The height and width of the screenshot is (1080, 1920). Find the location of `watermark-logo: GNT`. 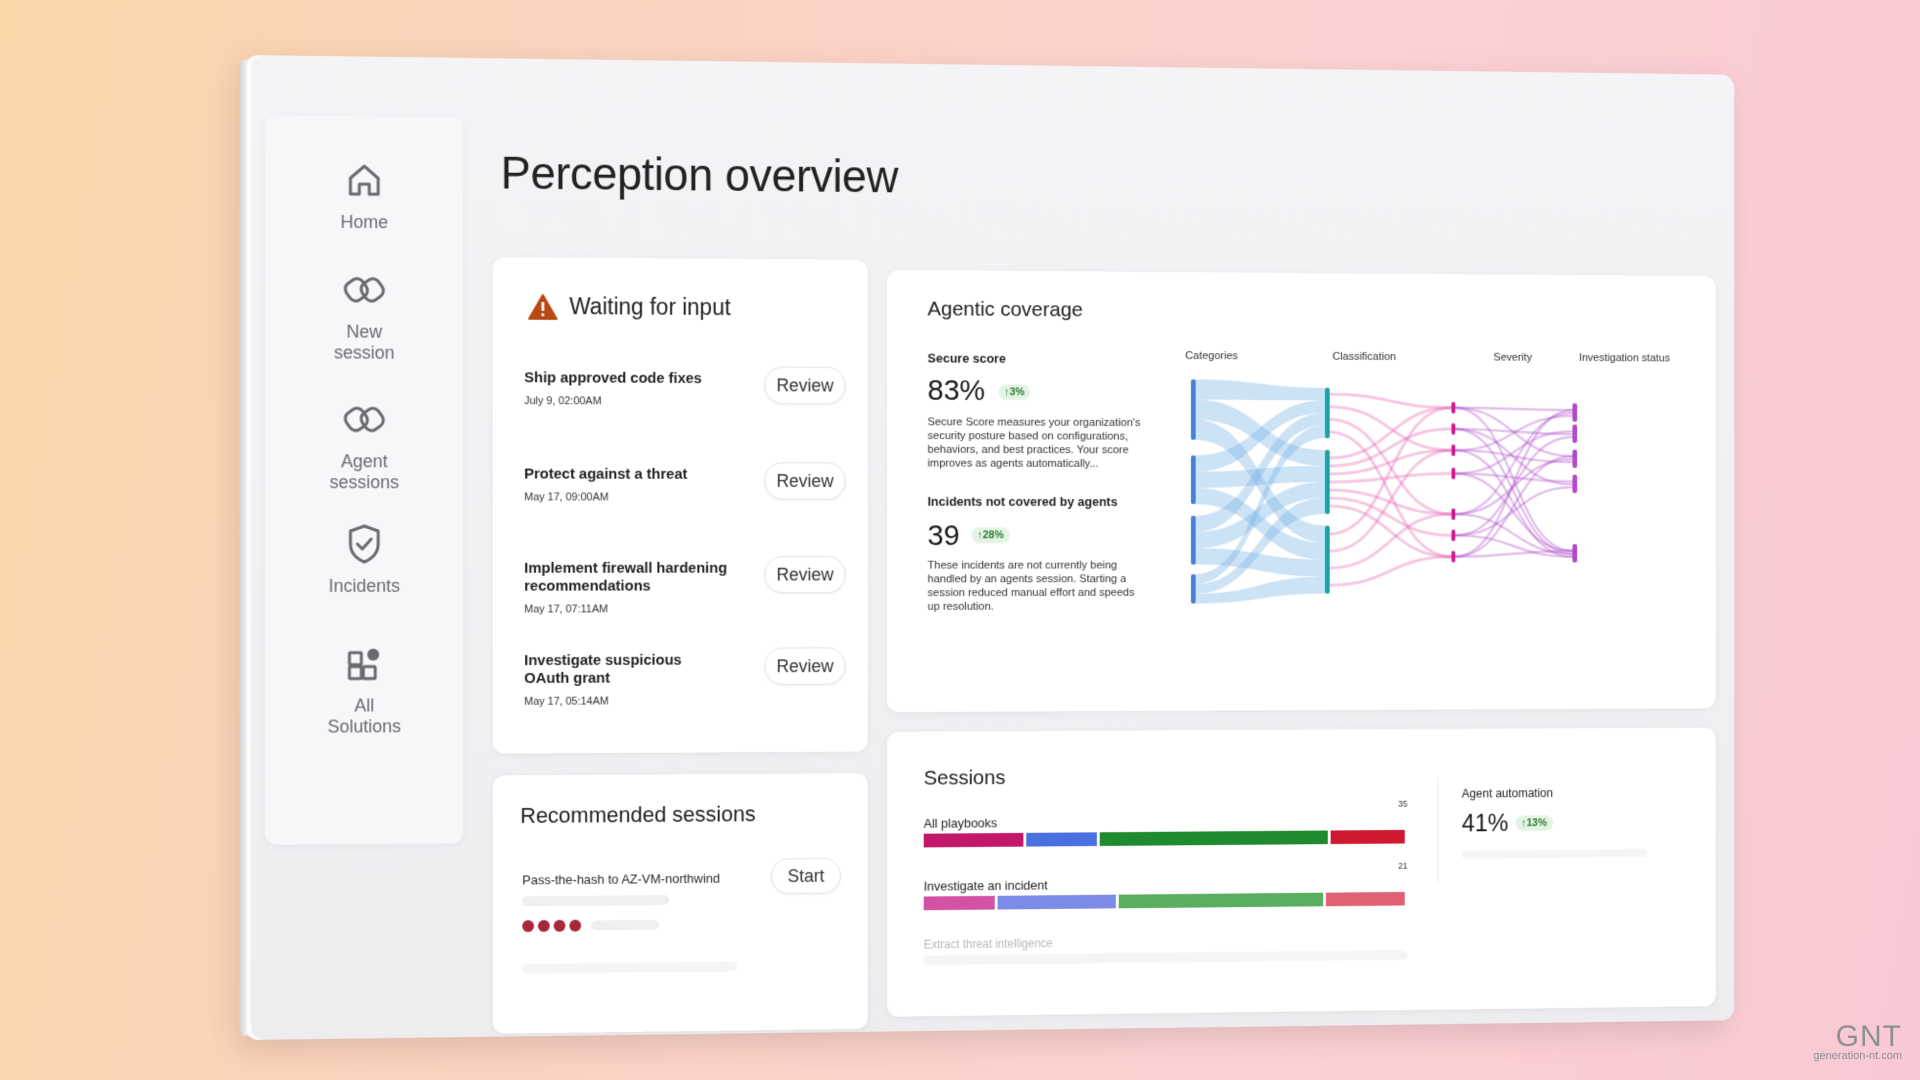

watermark-logo: GNT is located at coordinates (1857, 1037).